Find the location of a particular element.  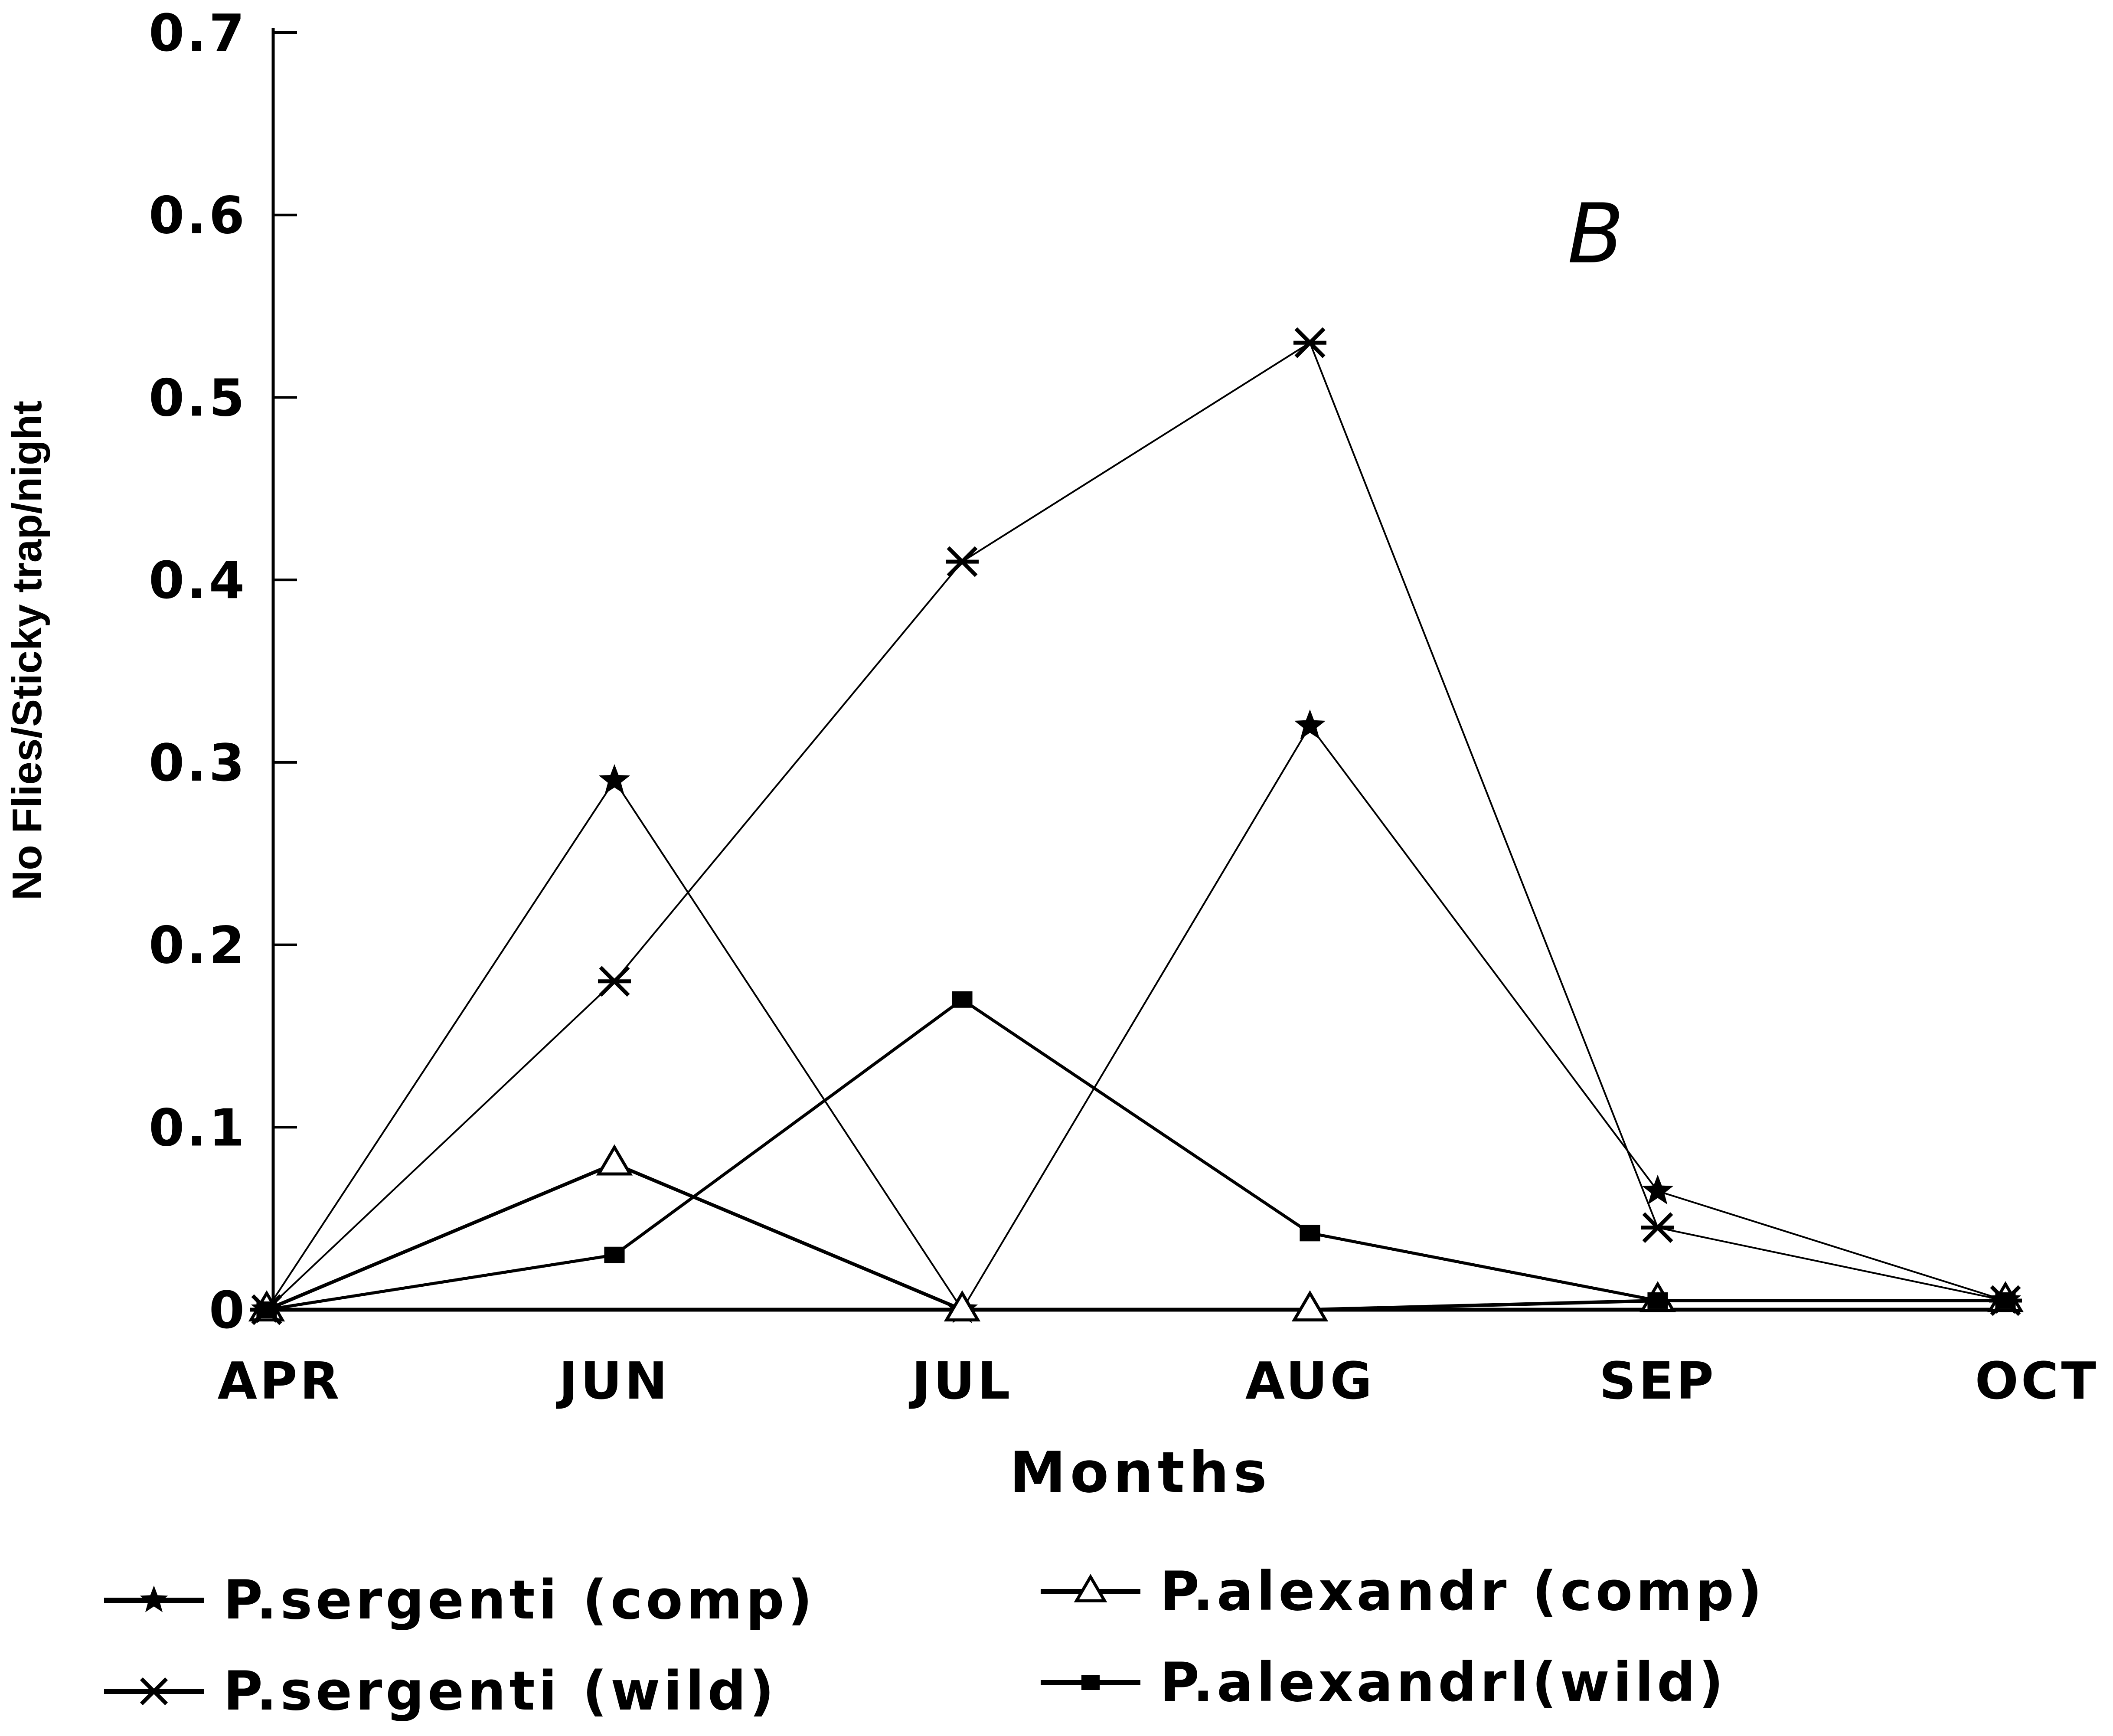

y-tick-label: 0.5 is located at coordinates (198, 398).